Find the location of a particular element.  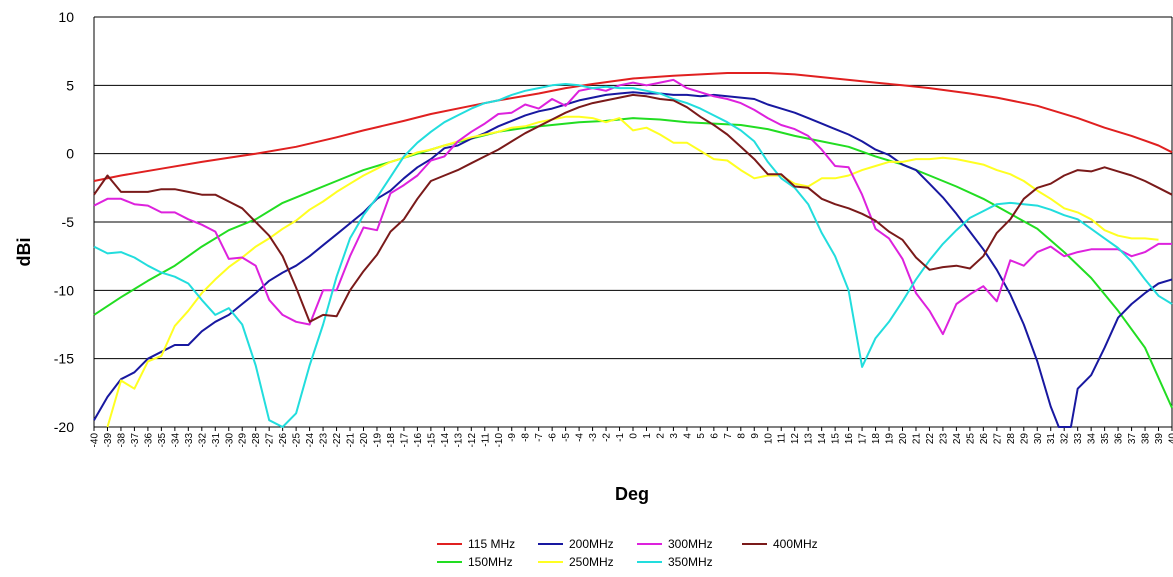

x-tick-label-58: 18 is located at coordinates (876, 439).